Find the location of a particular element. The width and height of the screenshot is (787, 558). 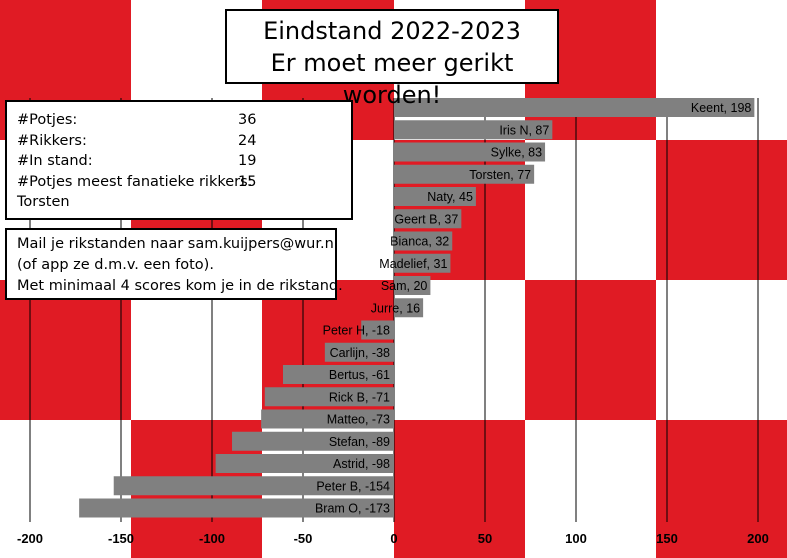

chart-title: Eindstand 2022-2023 is located at coordinates (392, 31).